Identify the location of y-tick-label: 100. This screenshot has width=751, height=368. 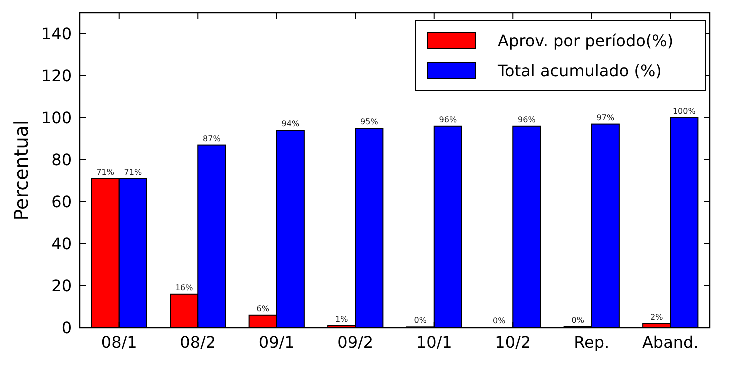
(56, 118).